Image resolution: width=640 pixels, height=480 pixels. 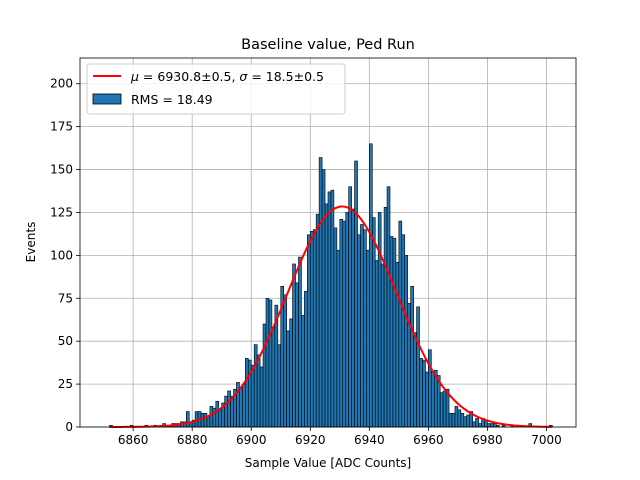 I want to click on x-tick-label: 6860, so click(x=133, y=440).